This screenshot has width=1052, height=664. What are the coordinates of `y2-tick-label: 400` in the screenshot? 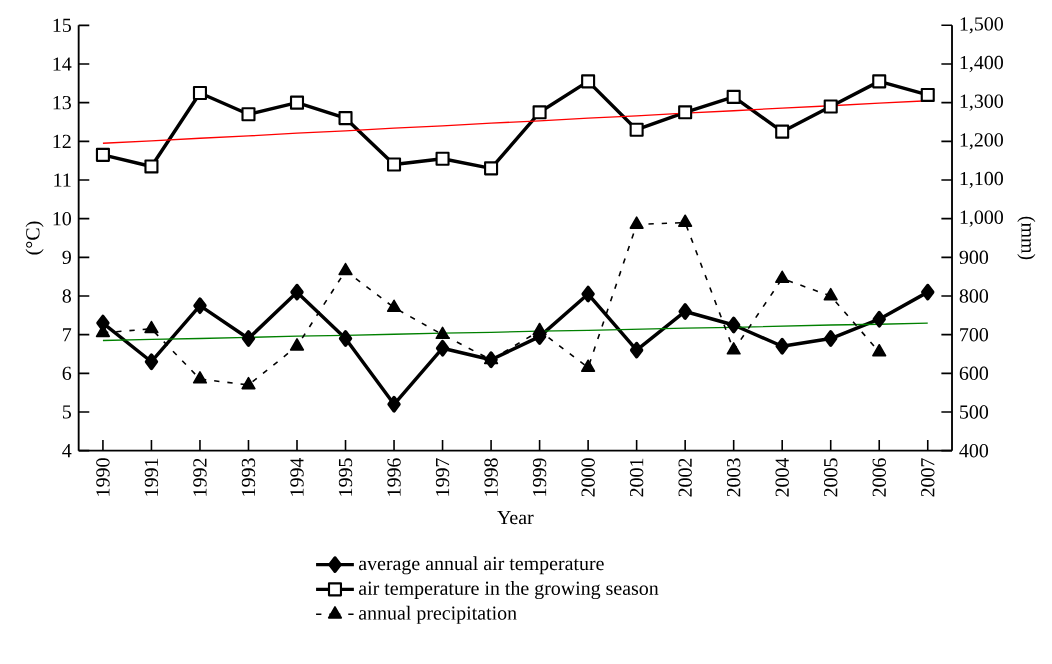 It's located at (974, 450).